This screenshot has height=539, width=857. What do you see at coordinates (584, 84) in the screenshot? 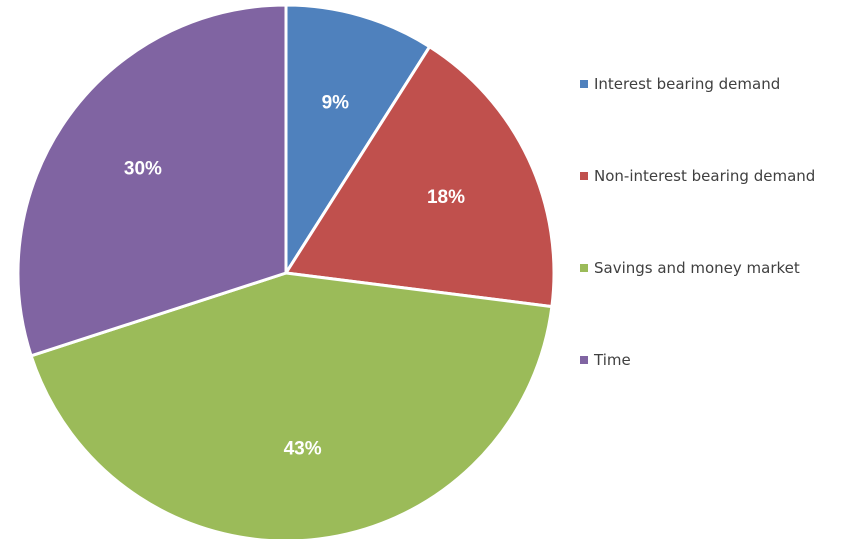
I see `legend-swatch-interest-bearing-demand` at bounding box center [584, 84].